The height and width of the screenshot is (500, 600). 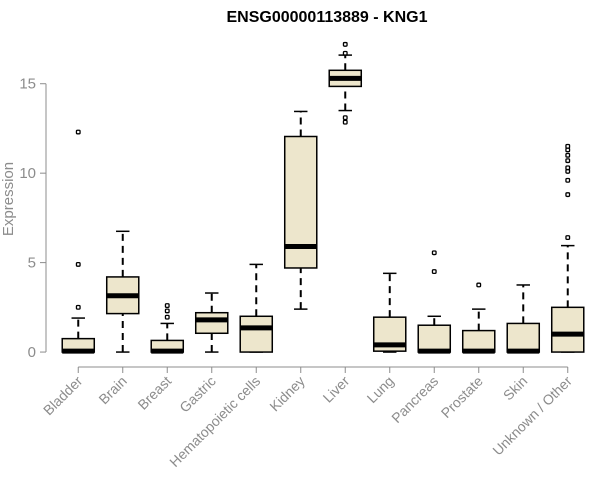 What do you see at coordinates (8, 199) in the screenshot?
I see `y-axis-label: Expression` at bounding box center [8, 199].